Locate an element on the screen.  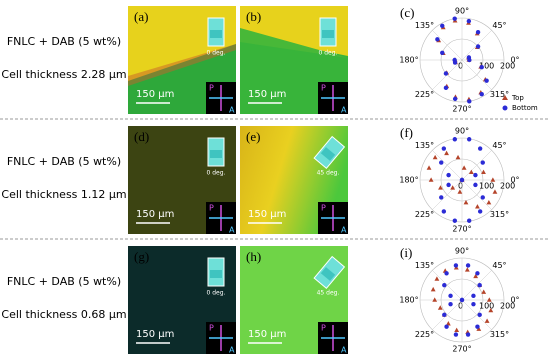
panel-label: (c) is located at coordinates (407, 12).